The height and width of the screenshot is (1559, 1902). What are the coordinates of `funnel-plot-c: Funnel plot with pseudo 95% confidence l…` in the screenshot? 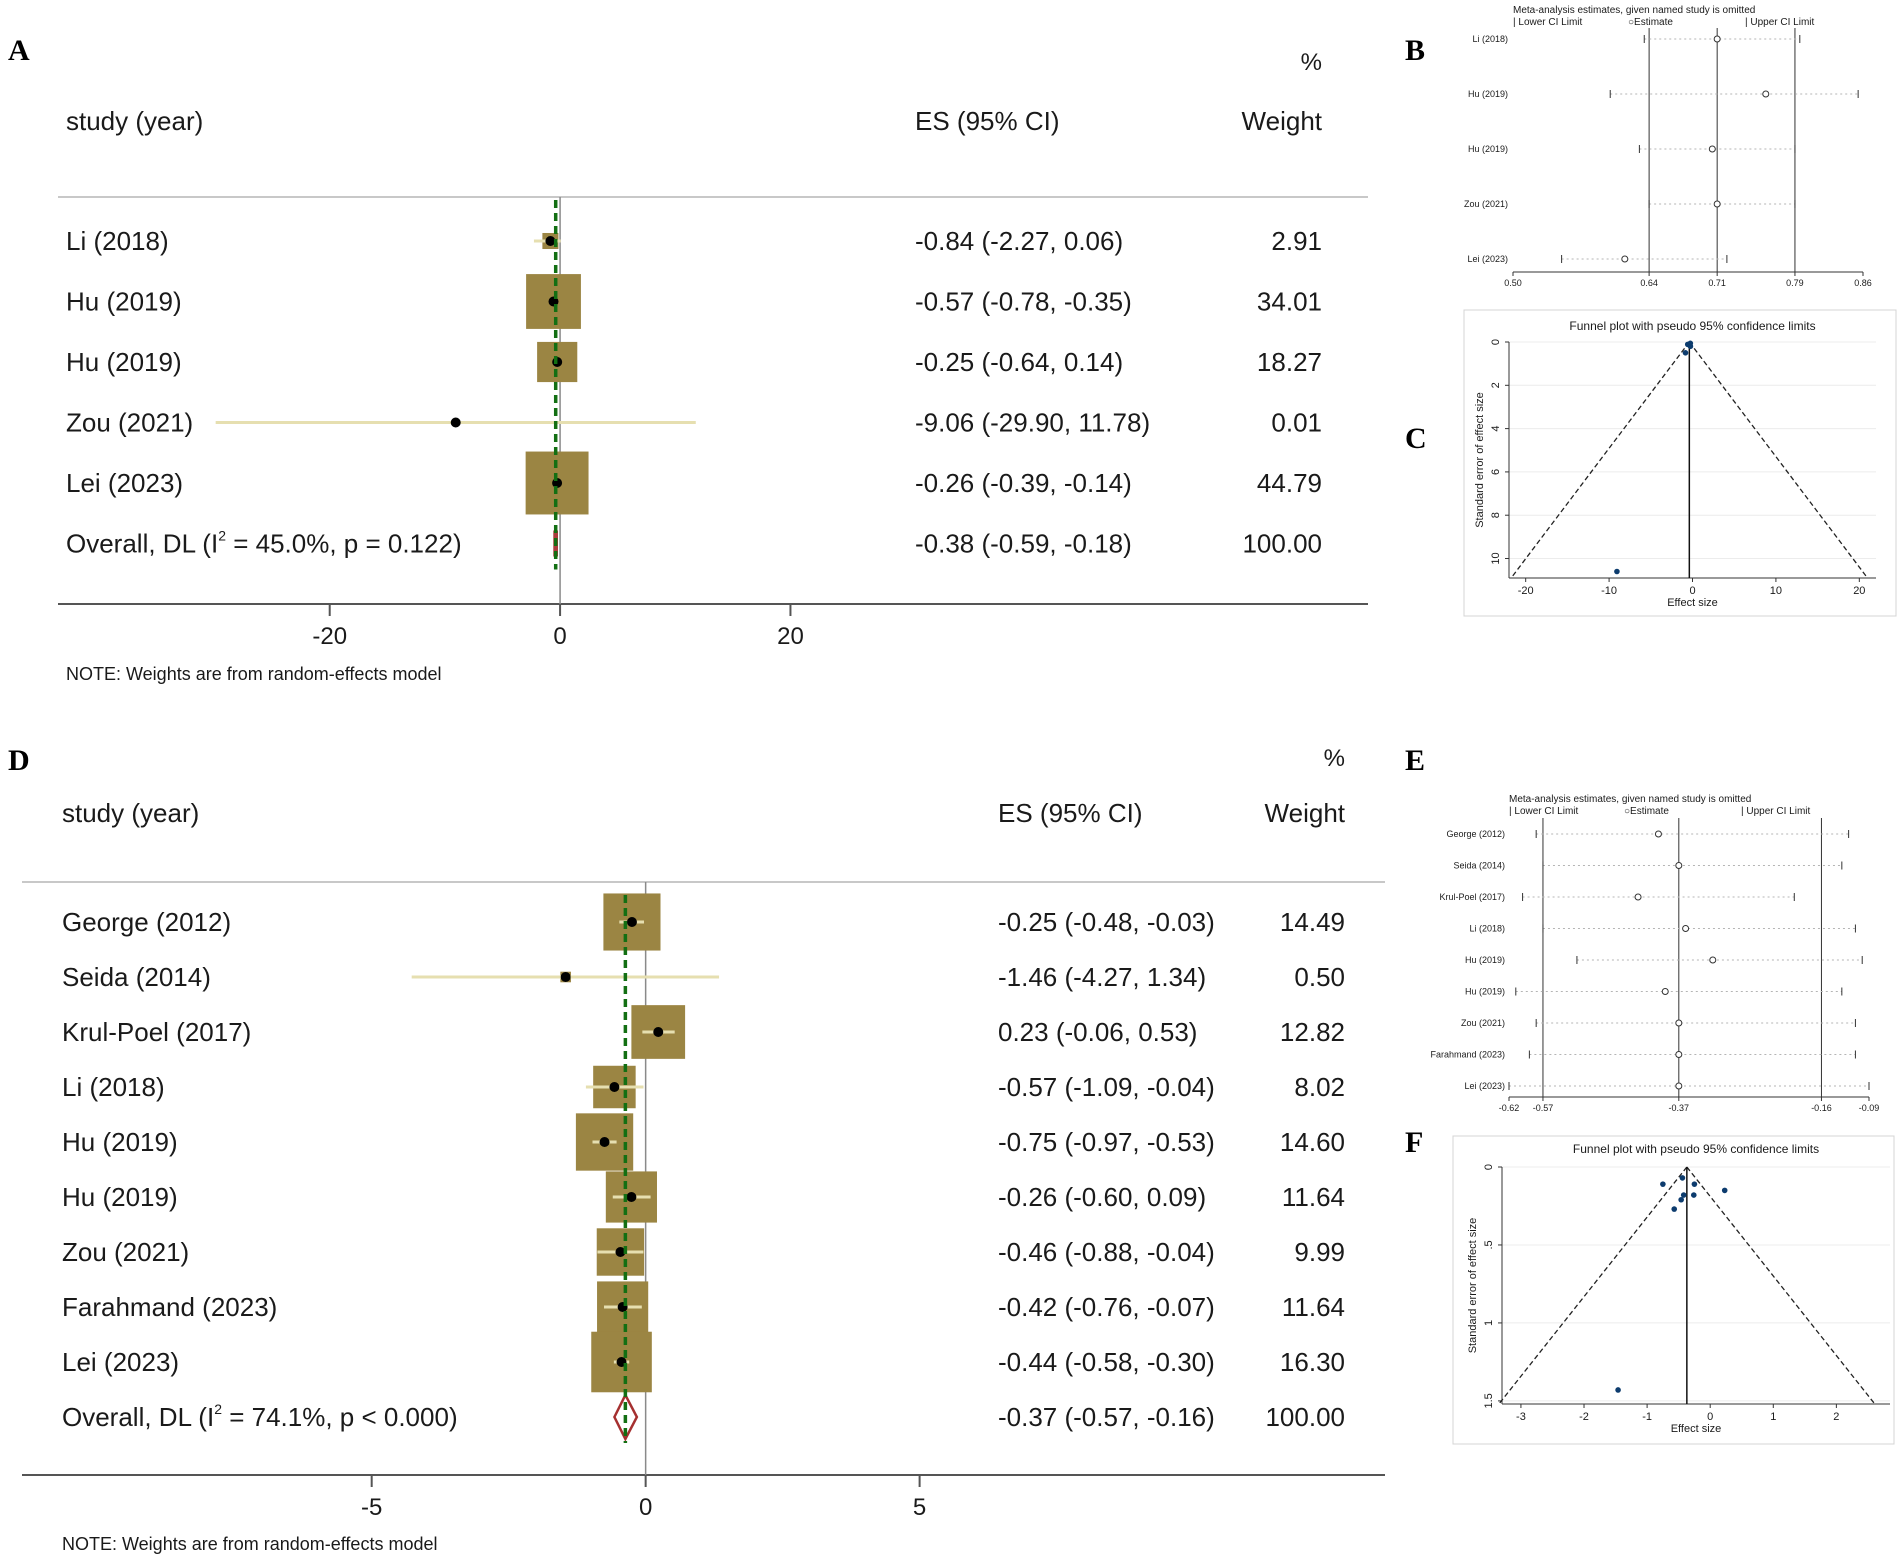 It's located at (1680, 463).